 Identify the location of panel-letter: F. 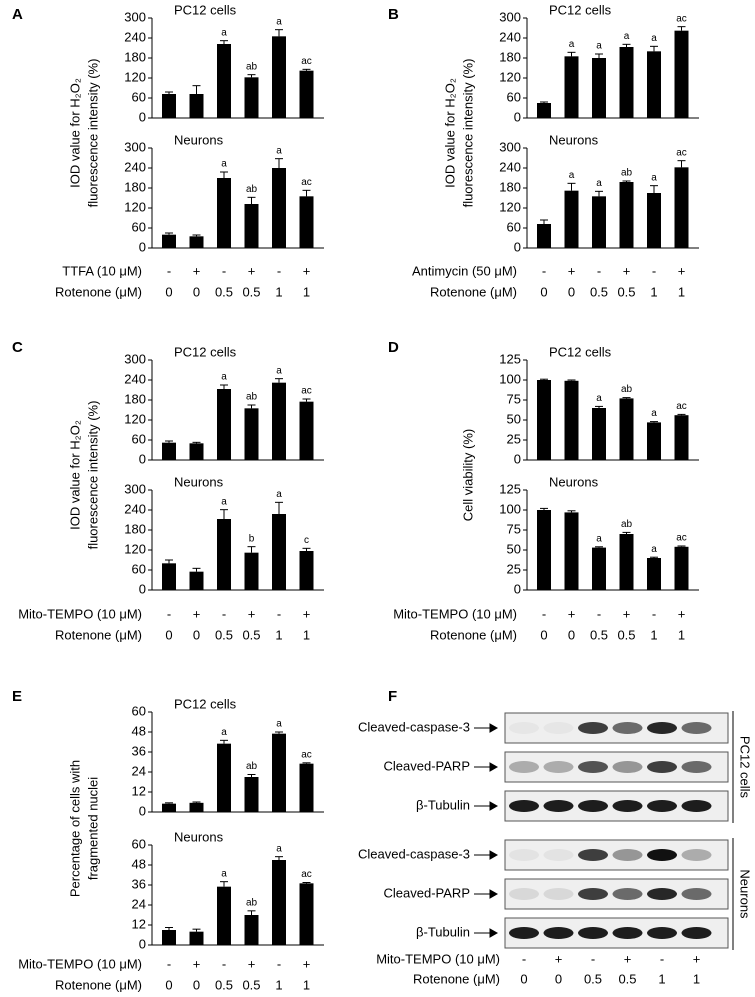
(392, 696).